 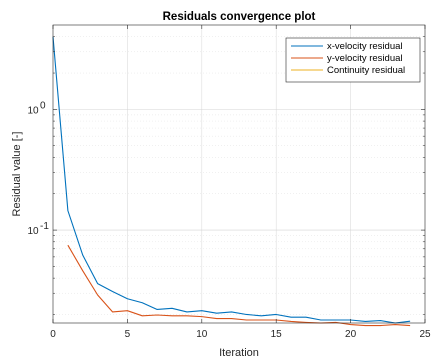 I want to click on chart-title: Residuals convergence plot, so click(x=239, y=17).